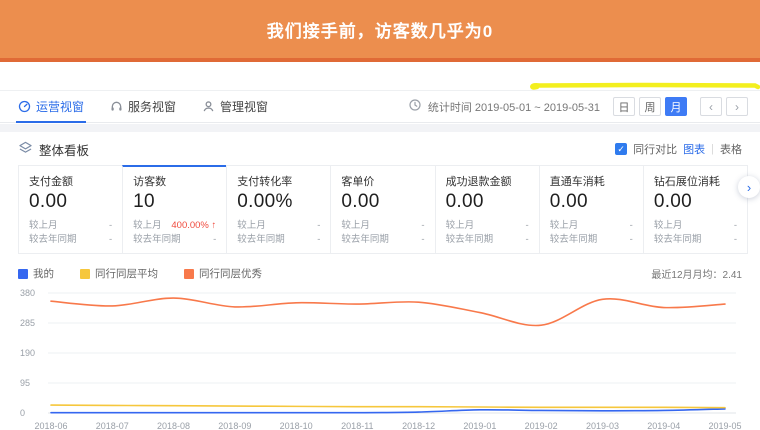 Image resolution: width=760 pixels, height=430 pixels. I want to click on up-arrow-icon: ↑, so click(214, 225).